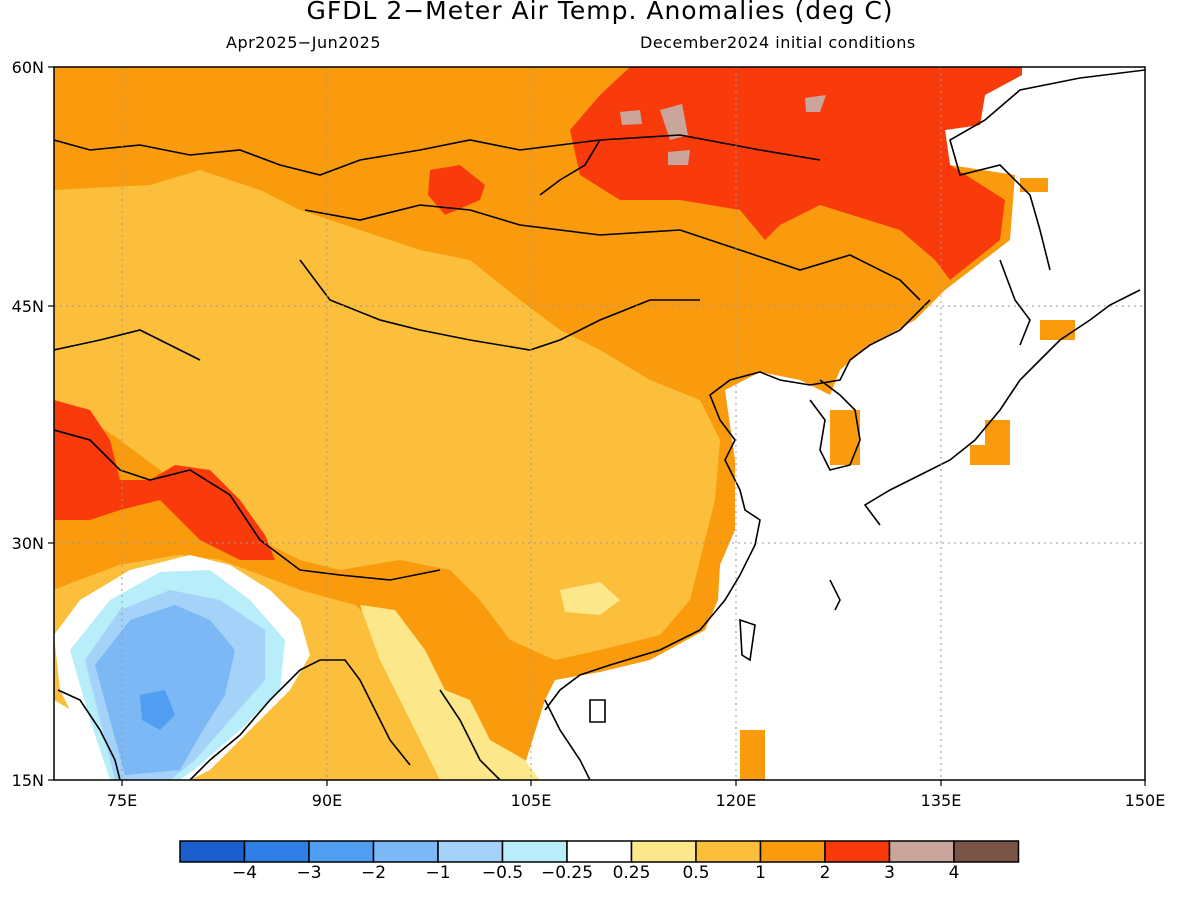 The width and height of the screenshot is (1200, 900). Describe the element at coordinates (157, 710) in the screenshot. I see `land-anomaly-minus-2-india` at that location.